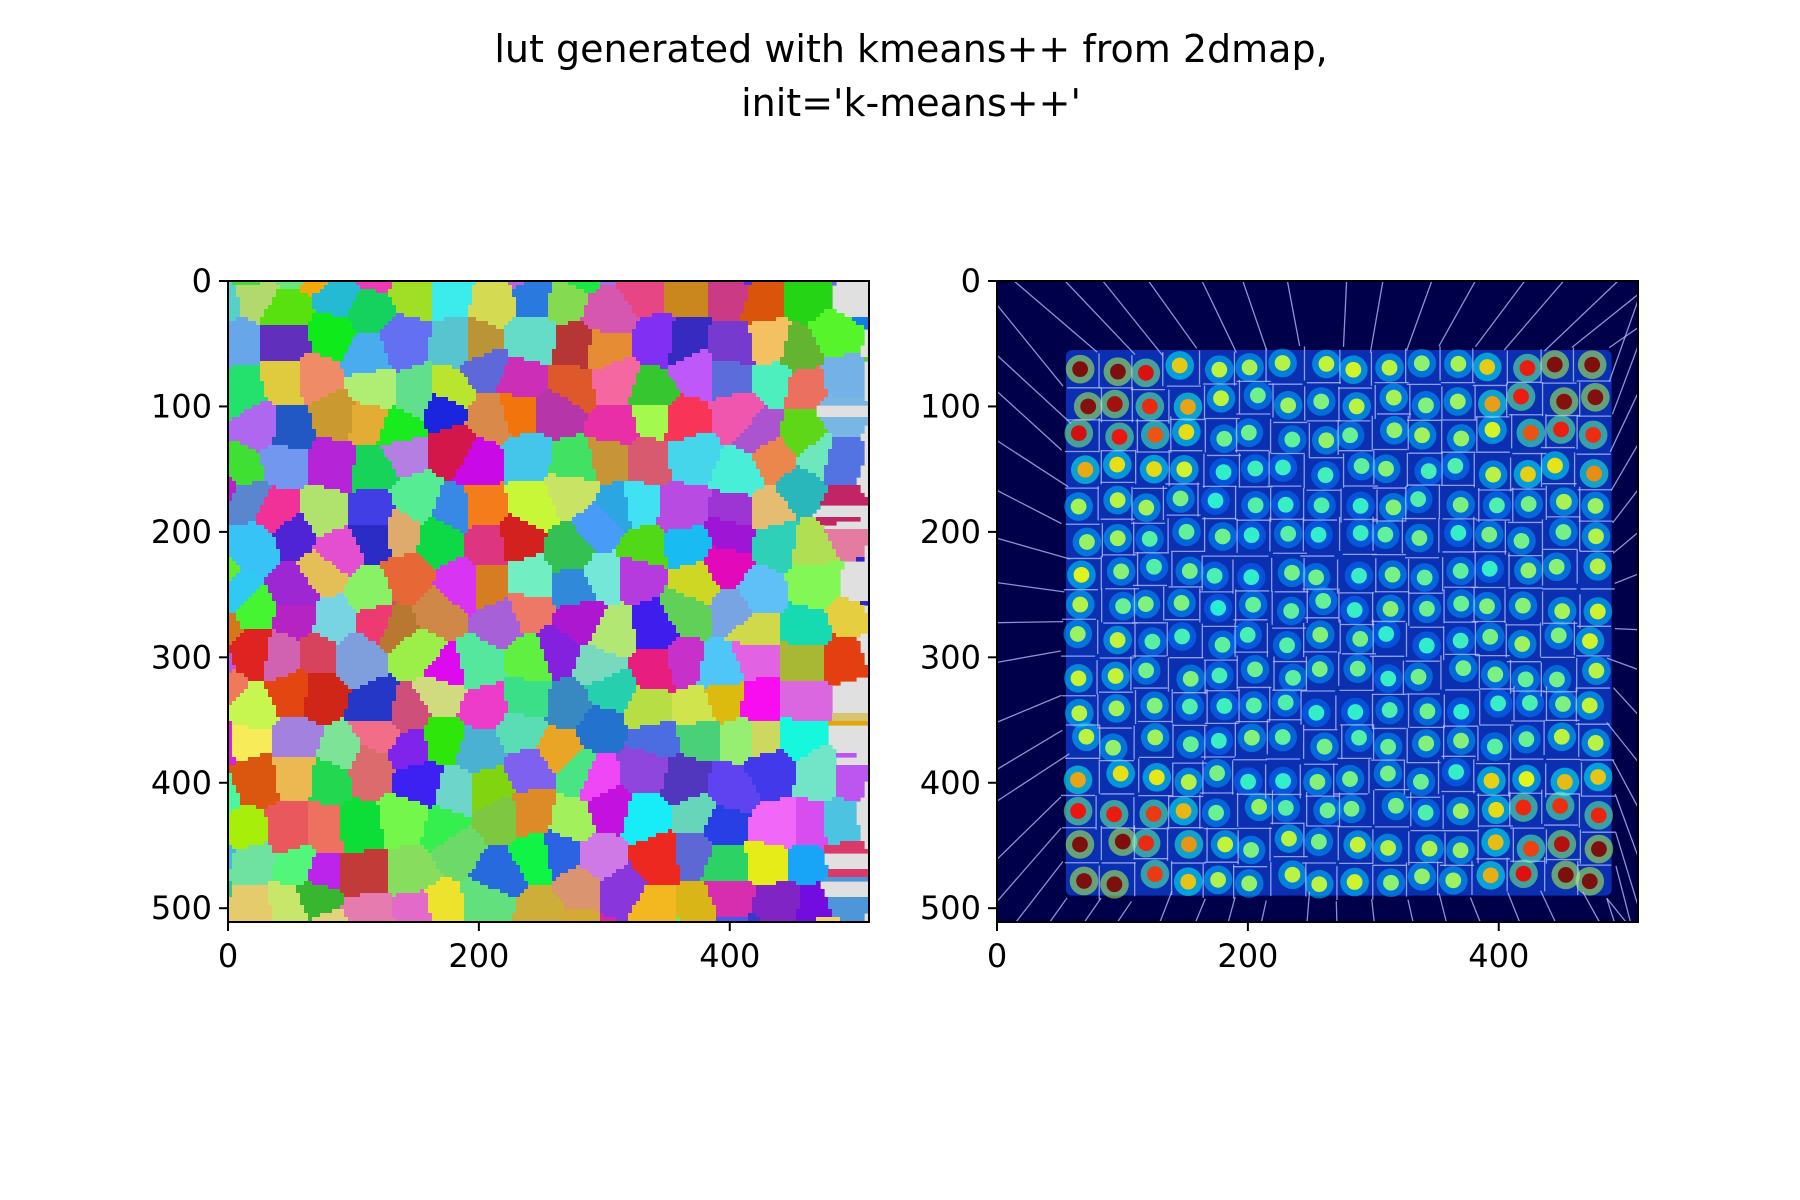  Describe the element at coordinates (1030, 749) in the screenshot. I see `voronoi-edge` at that location.